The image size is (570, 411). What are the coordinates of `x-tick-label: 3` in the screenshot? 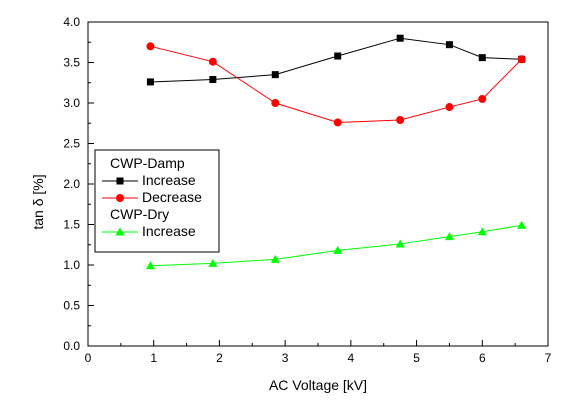 It's located at (285, 358).